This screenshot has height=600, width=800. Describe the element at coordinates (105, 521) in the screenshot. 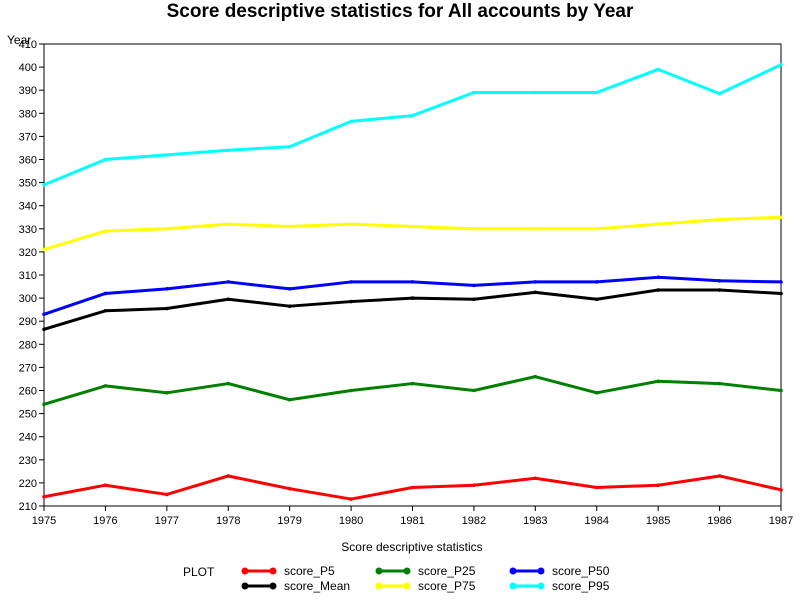

I see `x-tick-label: 1976` at that location.